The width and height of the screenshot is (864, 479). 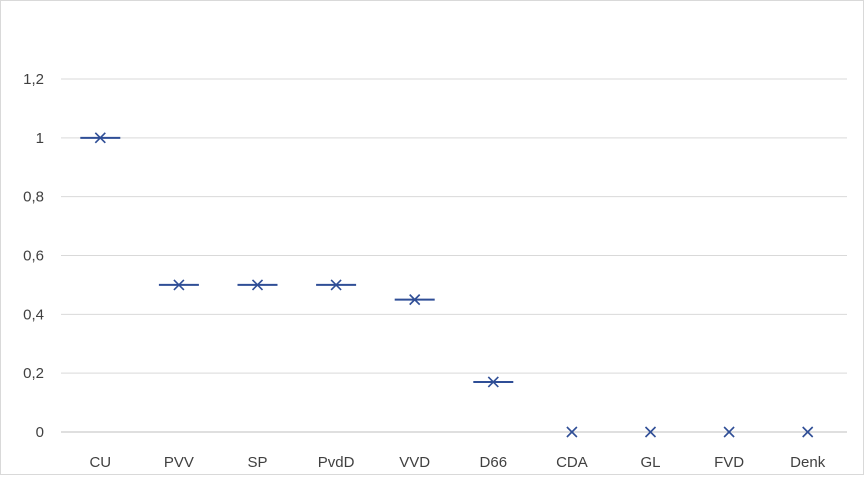 What do you see at coordinates (33, 314) in the screenshot?
I see `y-tick-label: 0,4` at bounding box center [33, 314].